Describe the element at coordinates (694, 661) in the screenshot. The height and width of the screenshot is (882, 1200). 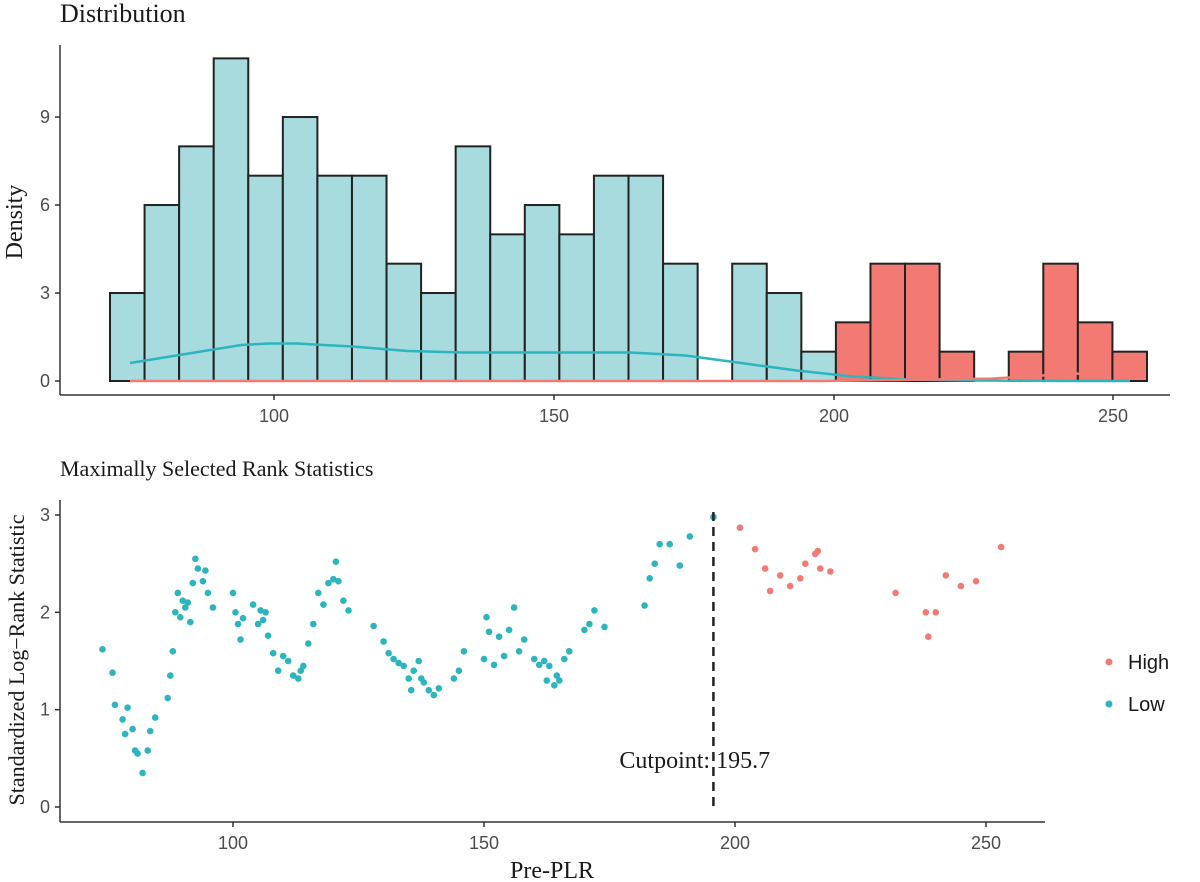
I see `cutpoint-marker: Cutpoint: 195.7` at that location.